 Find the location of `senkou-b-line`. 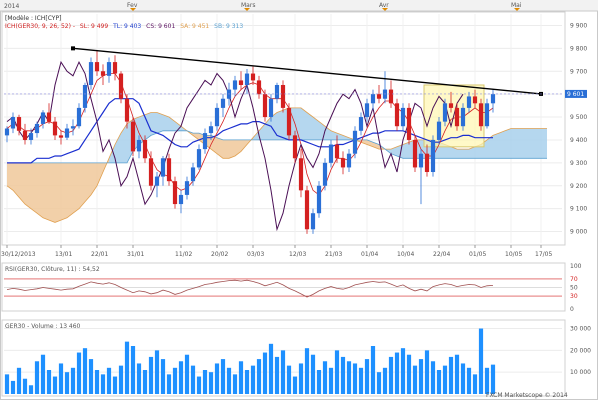

senkou-b-line is located at coordinates (277, 147).